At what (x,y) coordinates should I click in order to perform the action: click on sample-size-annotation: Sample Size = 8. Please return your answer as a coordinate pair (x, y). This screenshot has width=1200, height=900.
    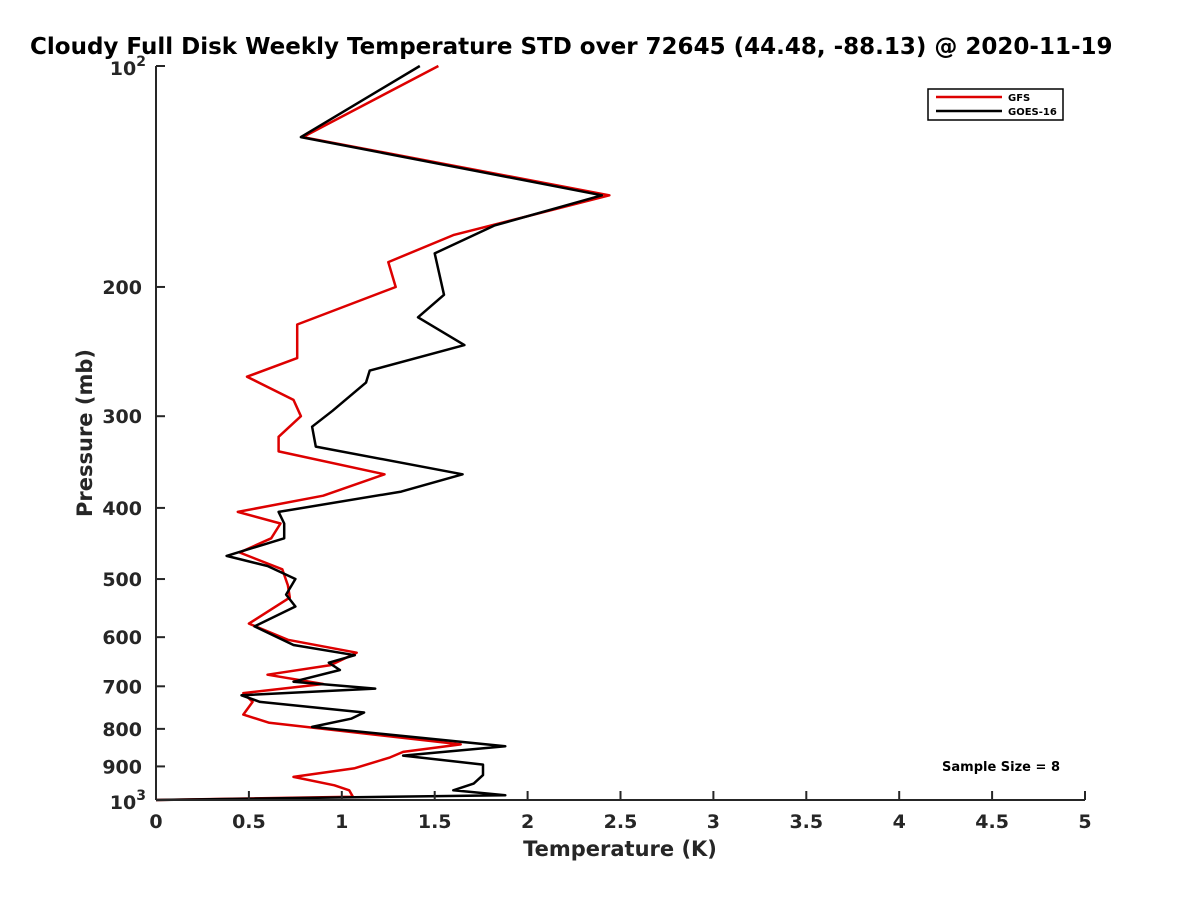
    Looking at the image, I should click on (1001, 767).